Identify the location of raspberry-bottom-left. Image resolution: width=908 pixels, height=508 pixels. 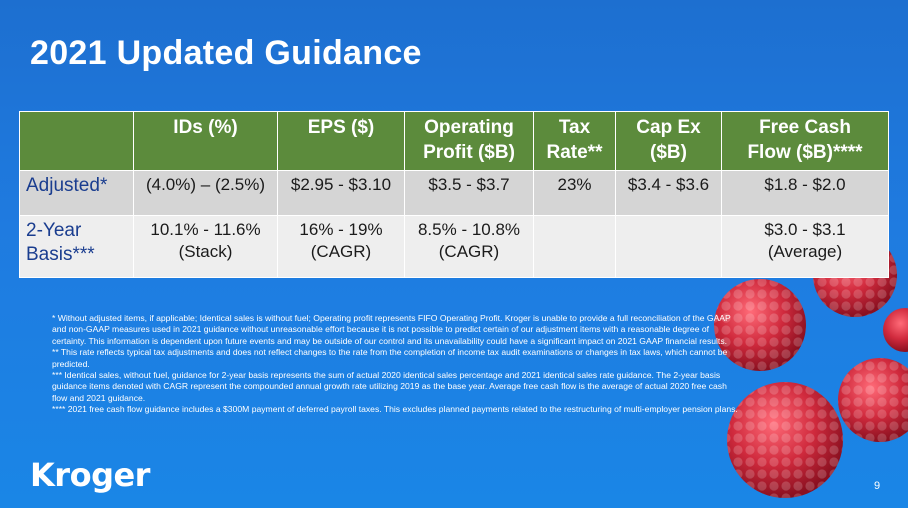
(785, 440).